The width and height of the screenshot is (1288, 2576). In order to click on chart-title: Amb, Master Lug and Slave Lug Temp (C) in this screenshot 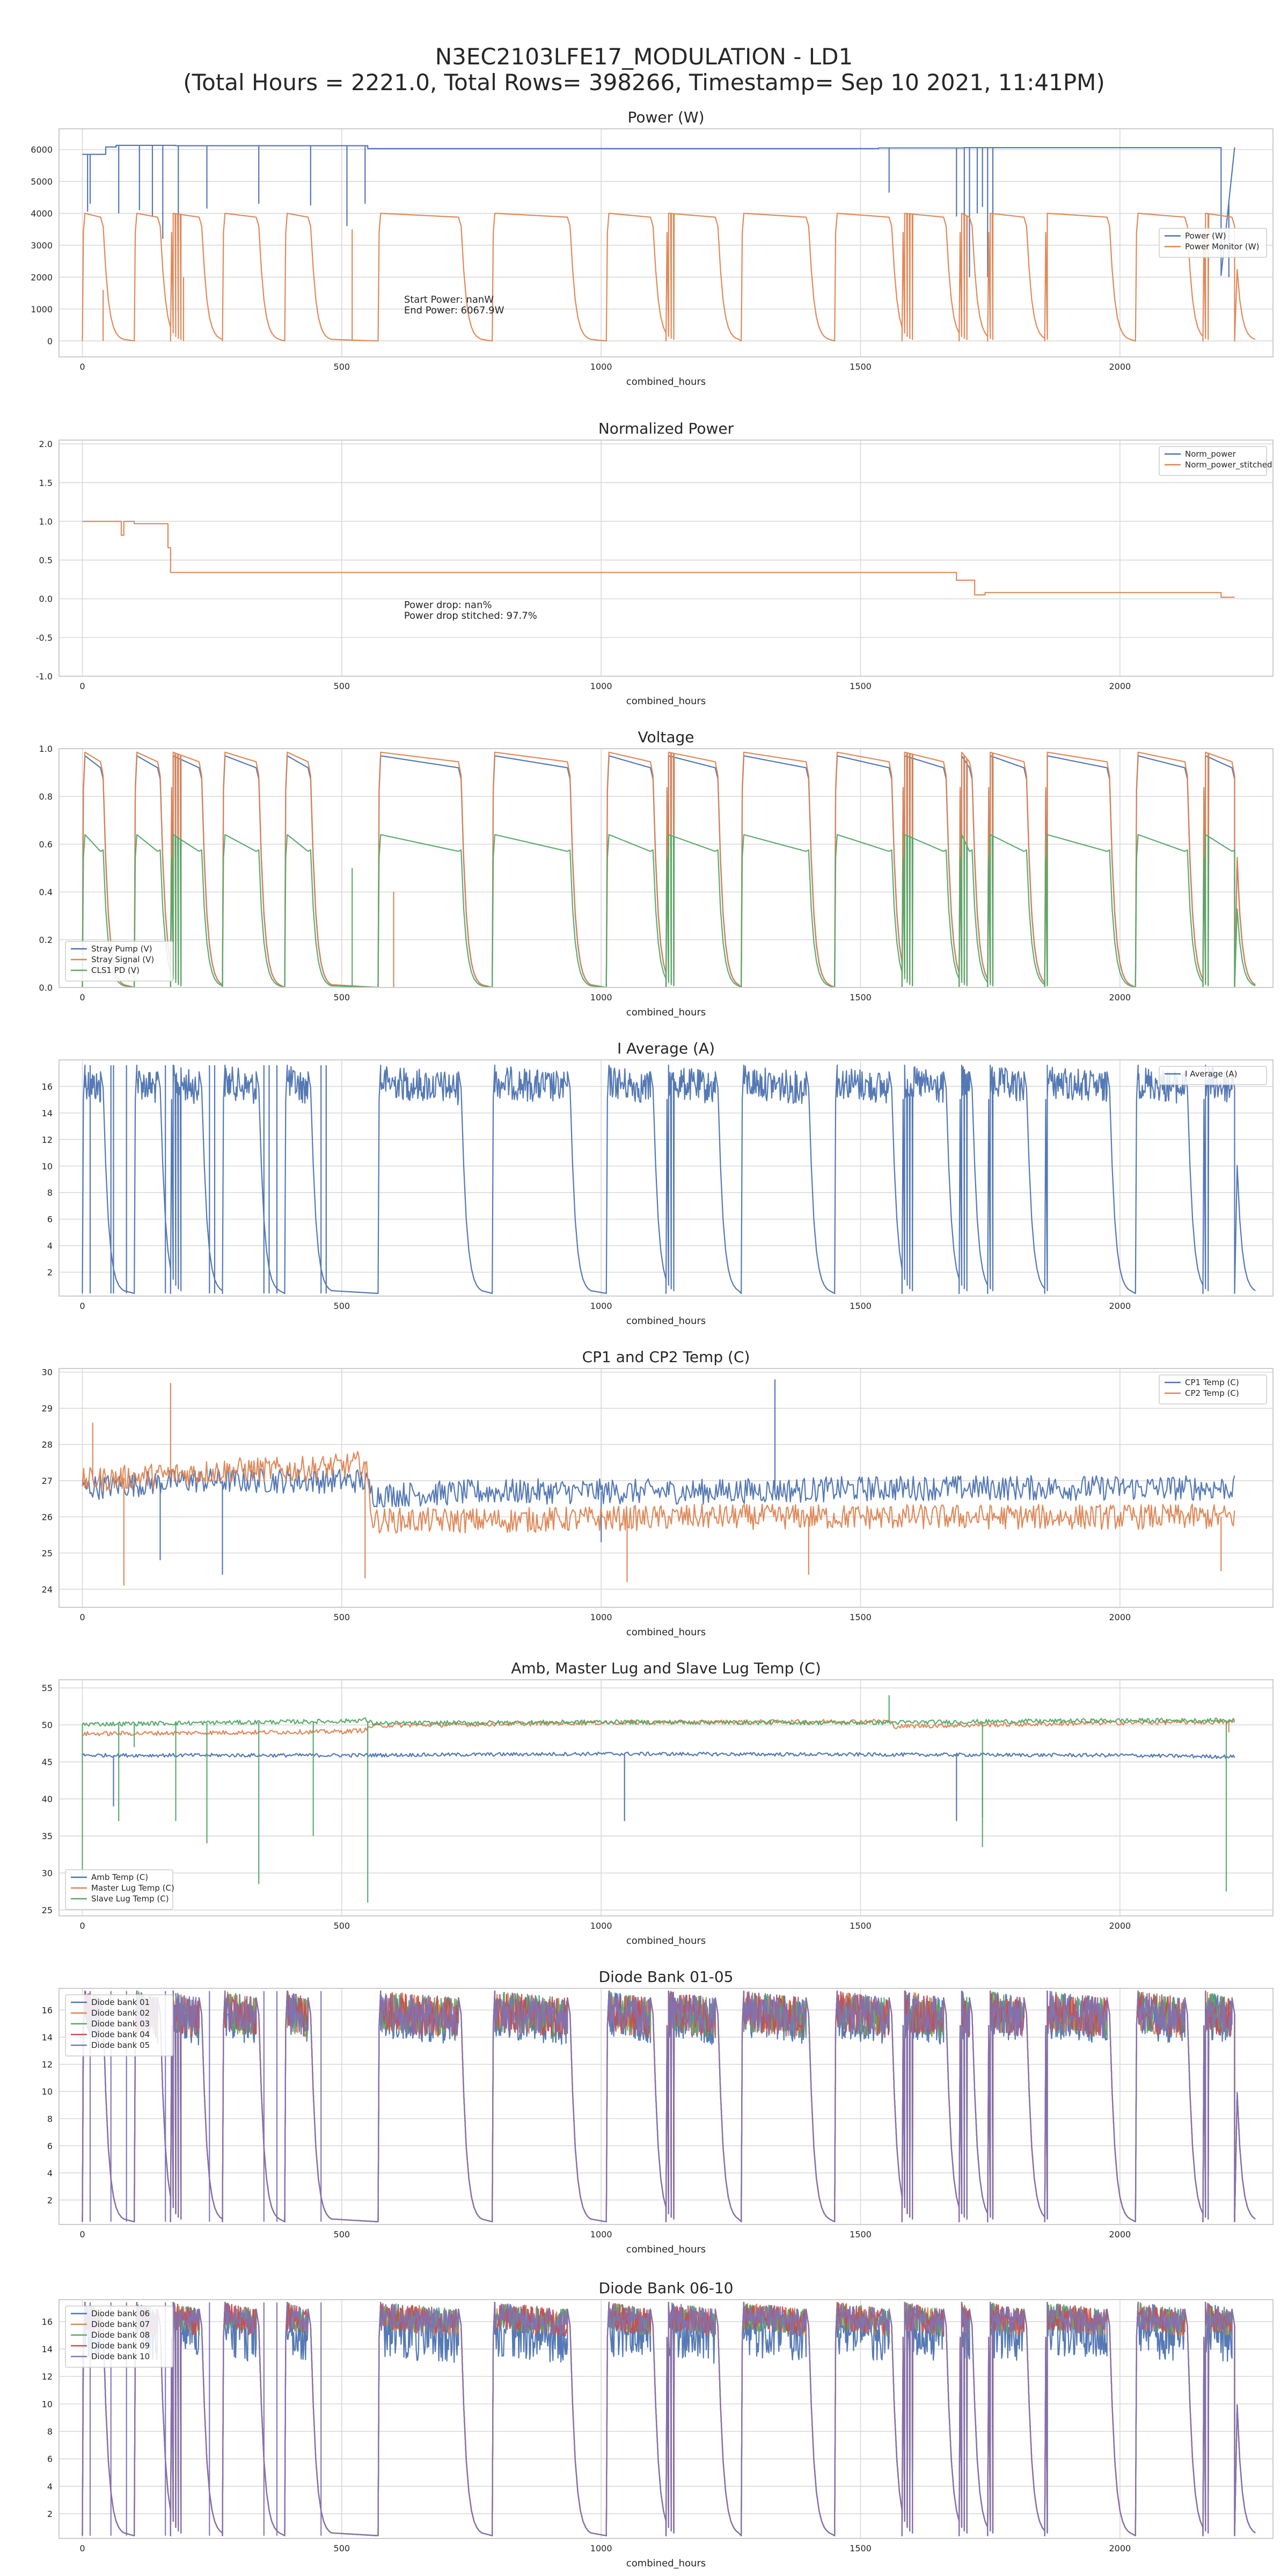, I will do `click(666, 1668)`.